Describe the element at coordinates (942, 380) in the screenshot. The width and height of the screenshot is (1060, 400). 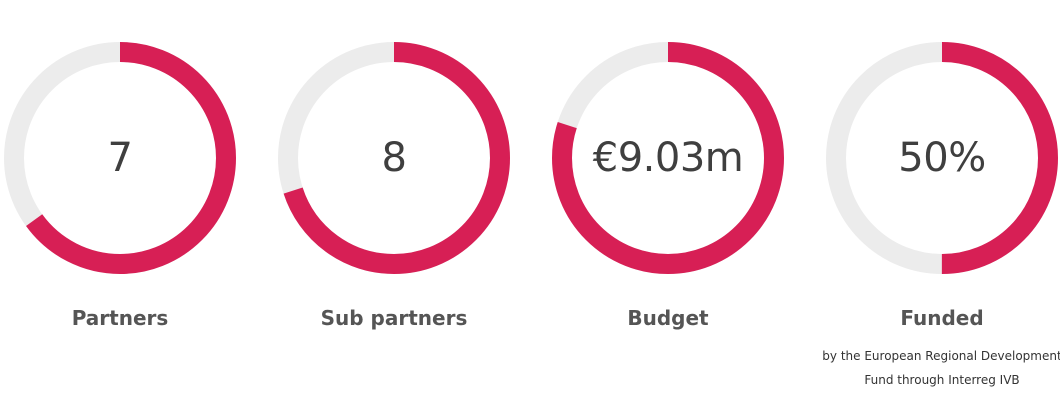
I see `funding-note-line: Fund through Interreg IVB` at that location.